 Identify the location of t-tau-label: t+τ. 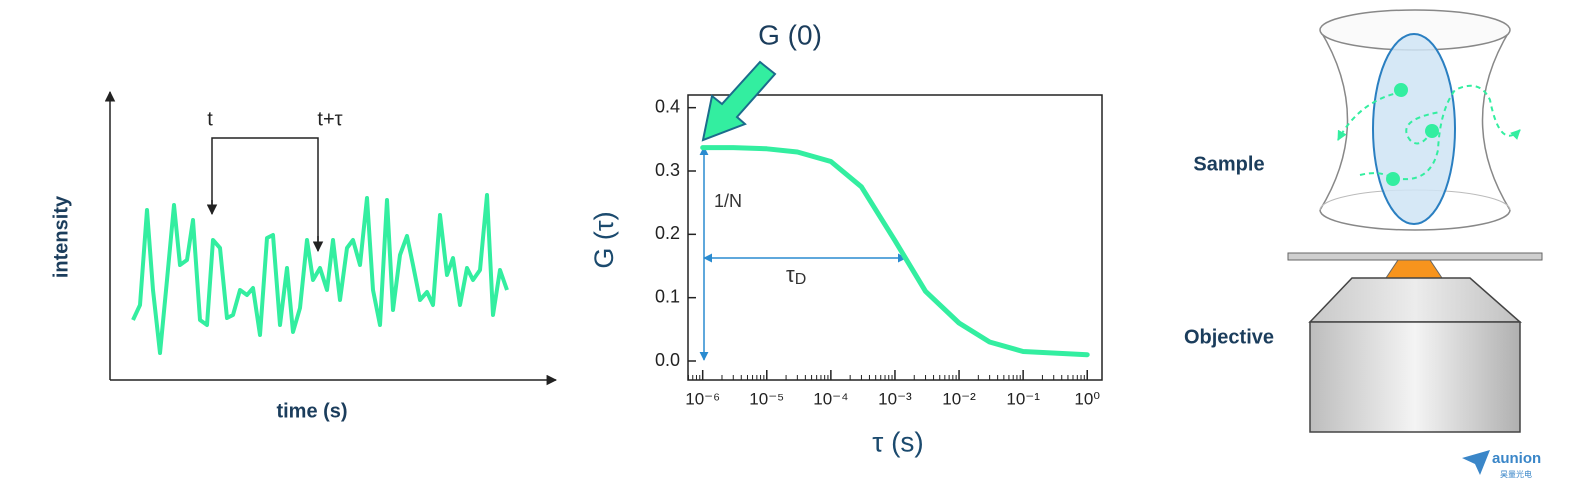
(329, 119).